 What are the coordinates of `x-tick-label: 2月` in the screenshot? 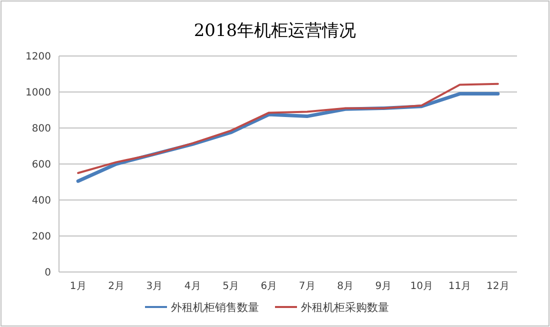 It's located at (116, 286).